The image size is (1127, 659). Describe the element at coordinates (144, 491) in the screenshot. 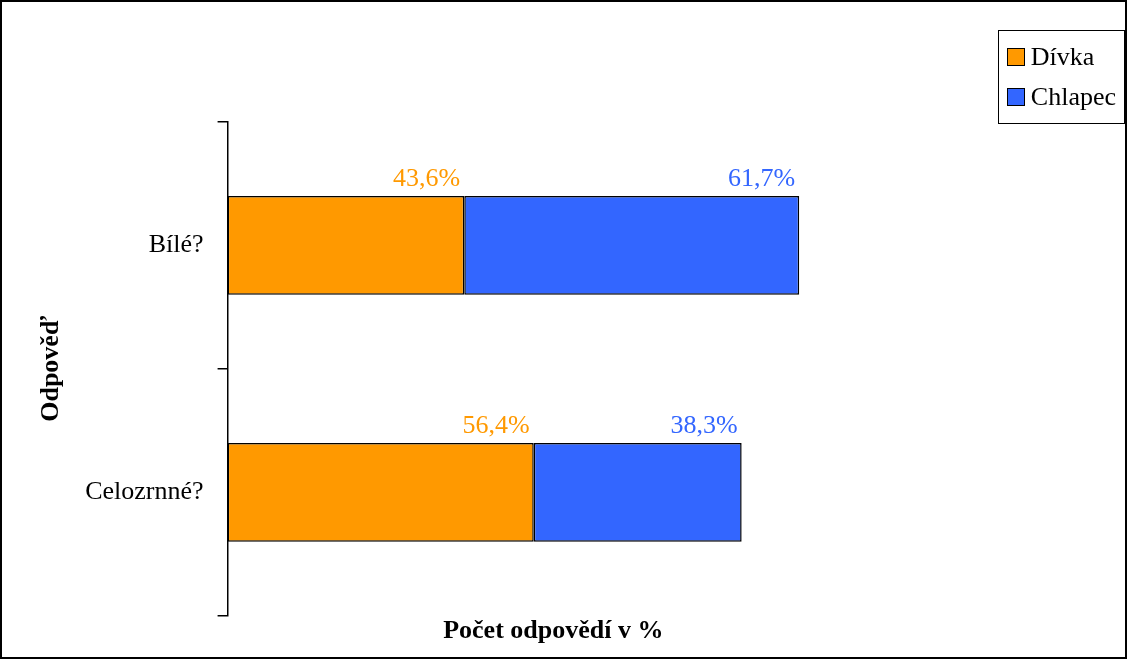

I see `y-tick-label: Celozrnné?` at that location.